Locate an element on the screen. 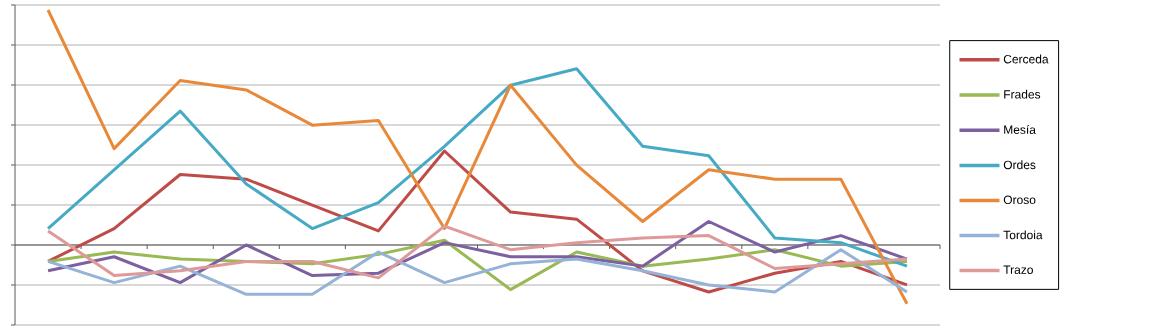 The width and height of the screenshot is (1156, 328). legend-label: Ordes is located at coordinates (1019, 165).